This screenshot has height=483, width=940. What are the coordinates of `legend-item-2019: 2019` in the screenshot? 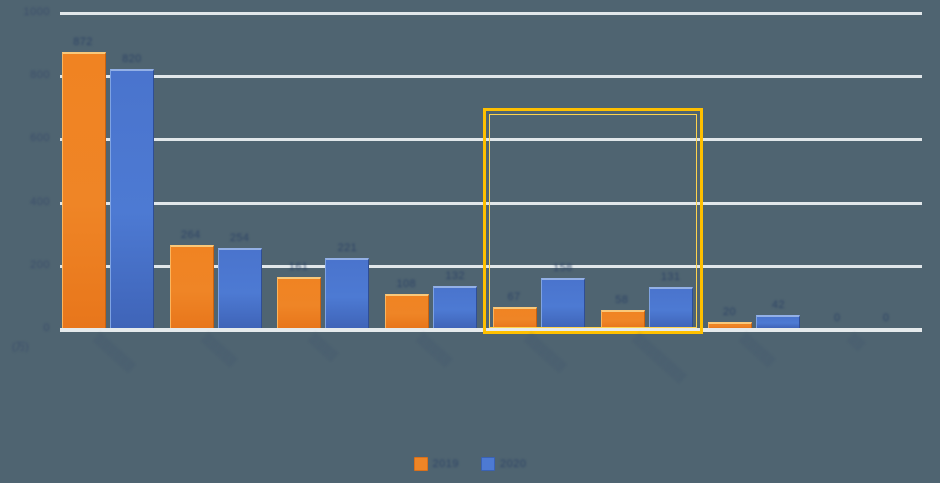 It's located at (436, 464).